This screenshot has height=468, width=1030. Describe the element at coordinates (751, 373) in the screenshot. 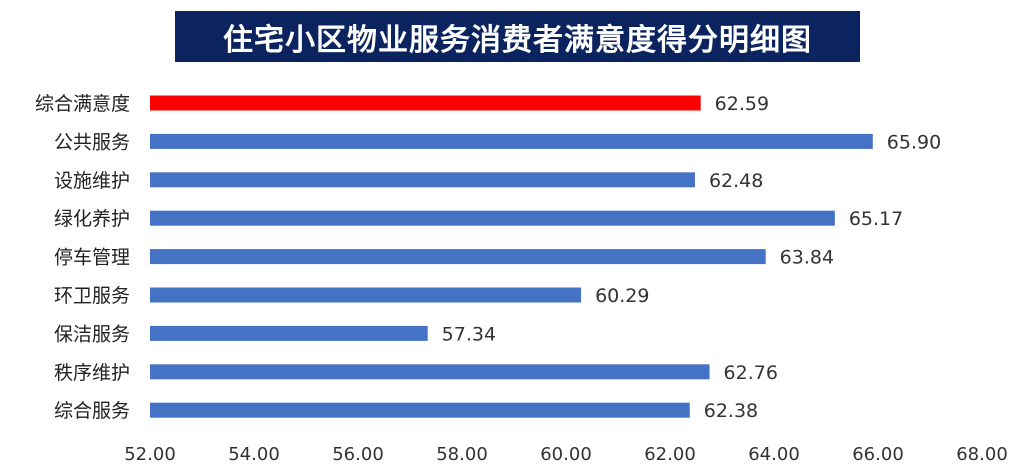

I see `data-label: 62.76` at that location.